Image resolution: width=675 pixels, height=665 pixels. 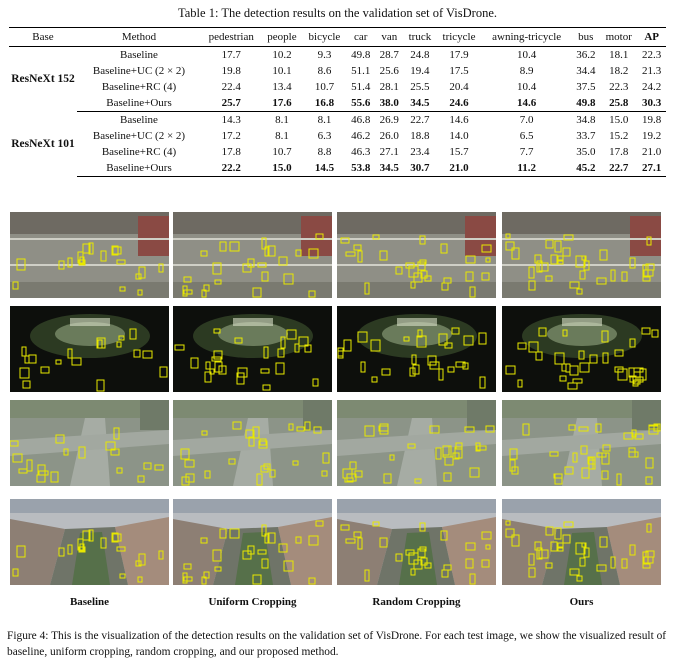 I want to click on value-cell: 8.8, so click(x=324, y=152).